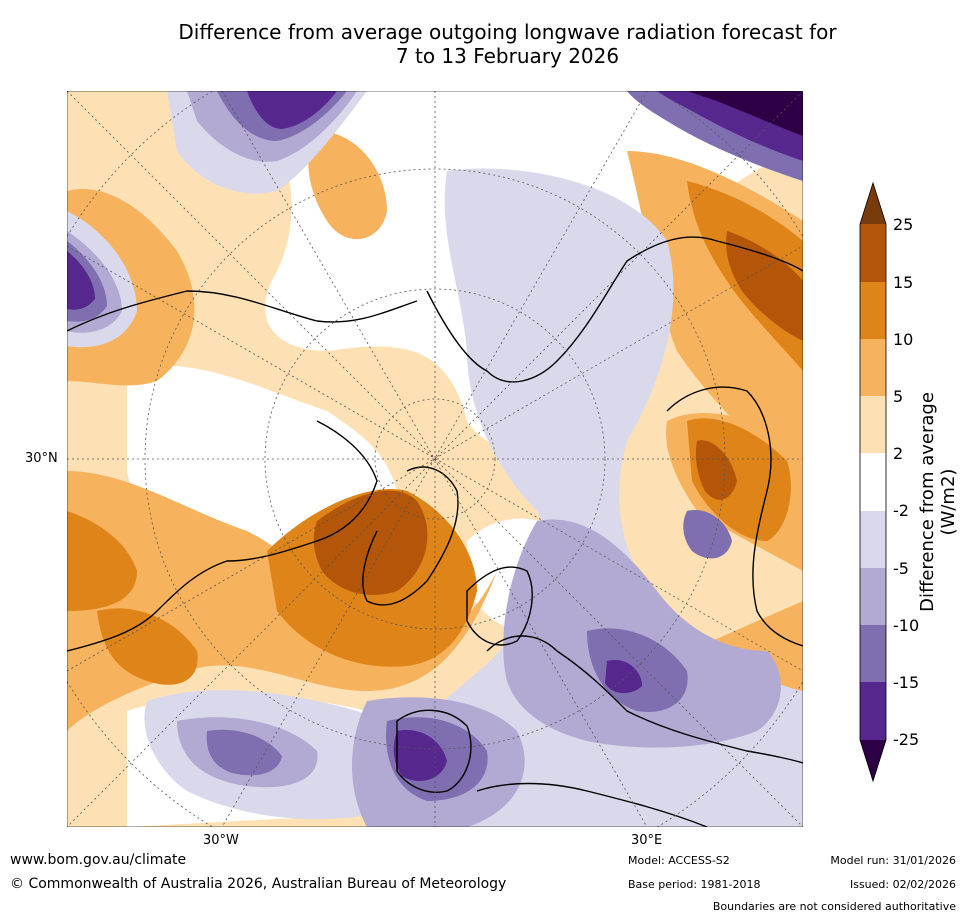  Describe the element at coordinates (906, 625) in the screenshot. I see `colorbar-tick-label: -10` at that location.